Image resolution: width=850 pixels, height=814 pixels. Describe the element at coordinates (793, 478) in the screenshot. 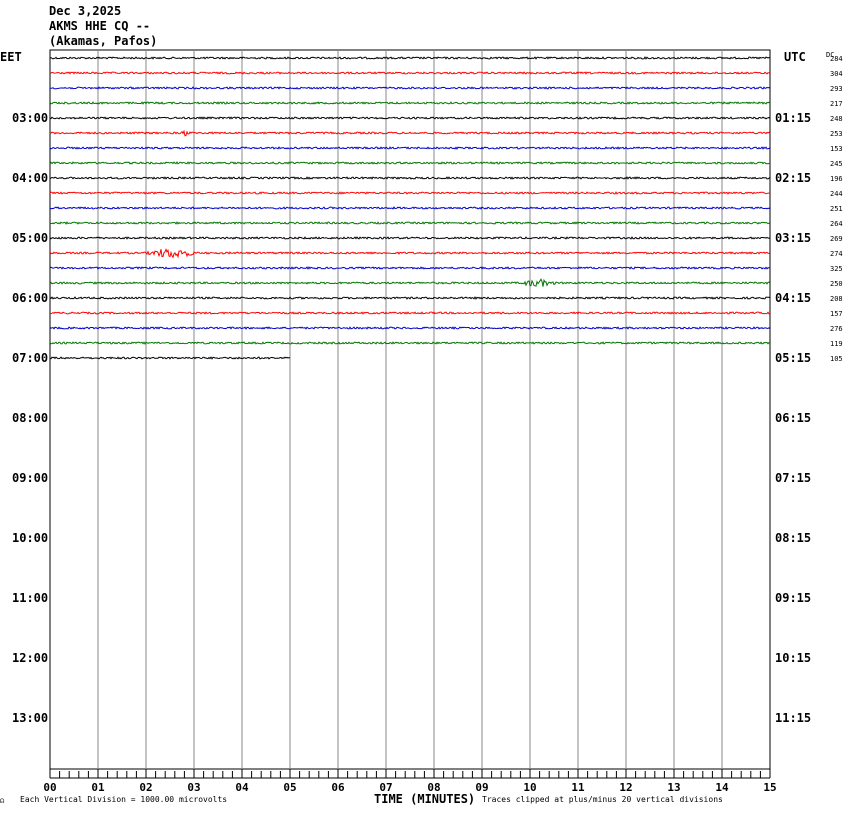

I see `right-hour-label: 07:15` at that location.